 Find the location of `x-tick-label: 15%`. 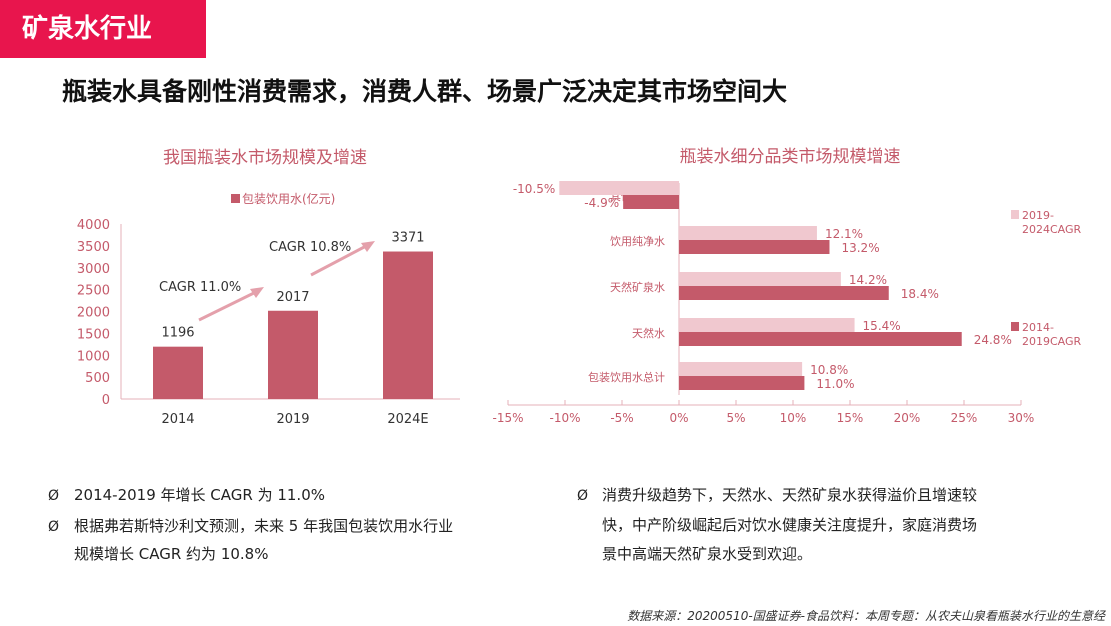

x-tick-label: 15% is located at coordinates (850, 418).